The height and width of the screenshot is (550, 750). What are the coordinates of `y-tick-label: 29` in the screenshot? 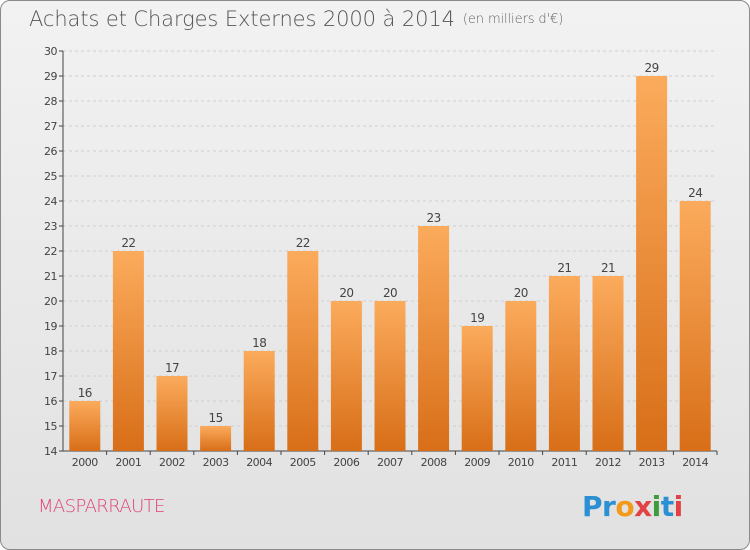 It's located at (50, 76).